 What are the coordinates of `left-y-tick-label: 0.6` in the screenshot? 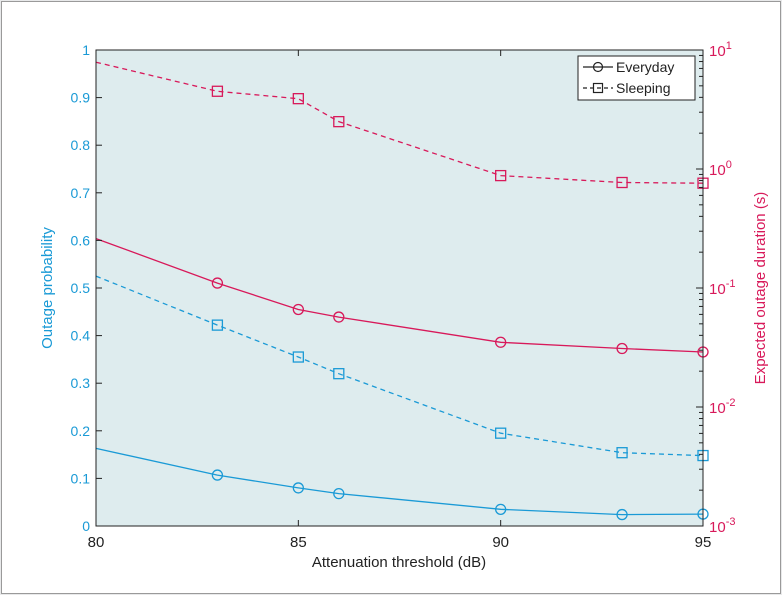 It's located at (81, 240).